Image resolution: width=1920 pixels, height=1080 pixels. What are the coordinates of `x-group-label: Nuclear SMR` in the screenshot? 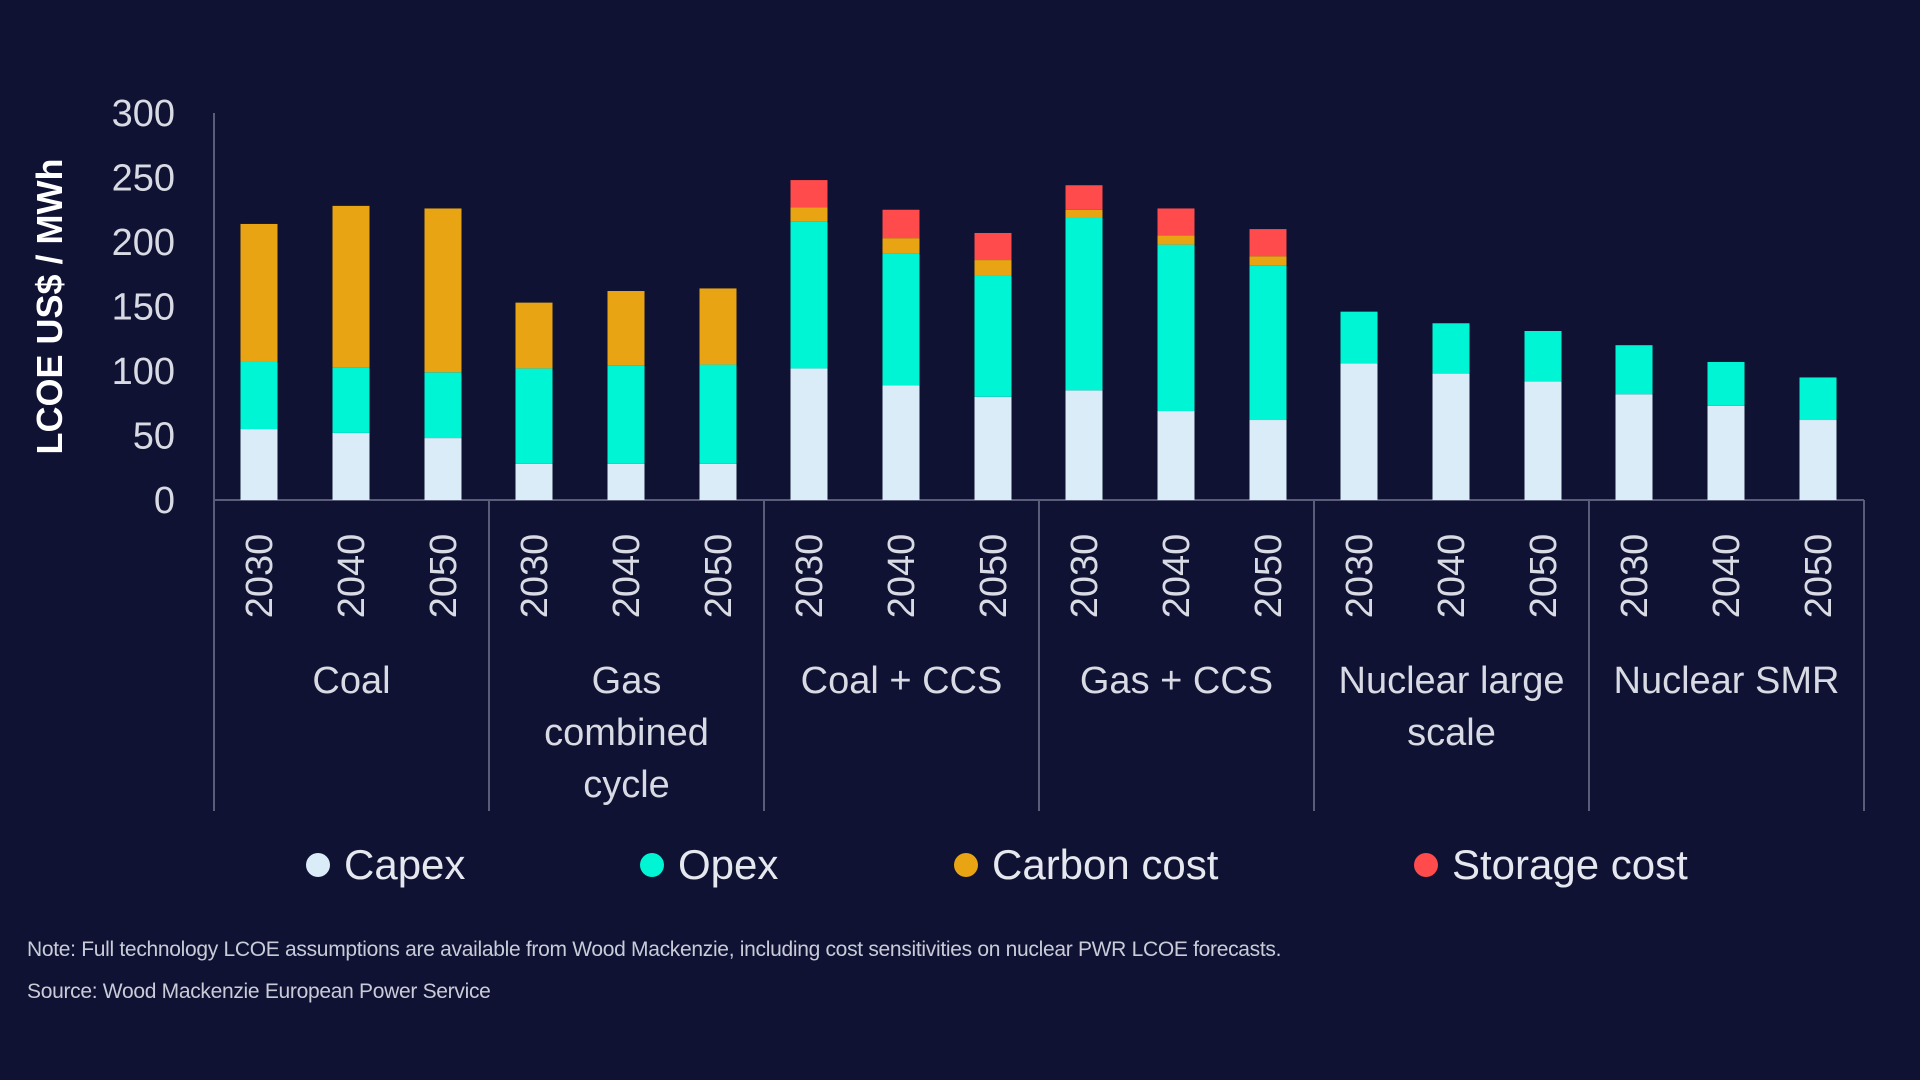 It's located at (1727, 681).